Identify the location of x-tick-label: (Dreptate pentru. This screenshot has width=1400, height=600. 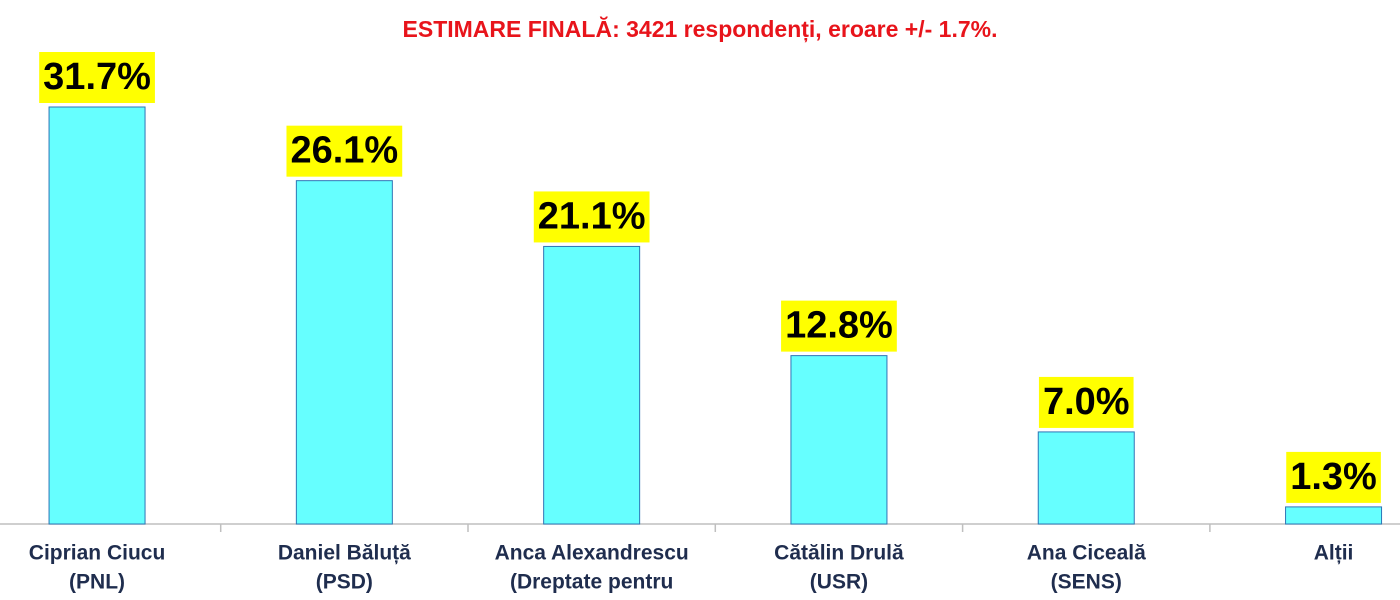
(591, 582).